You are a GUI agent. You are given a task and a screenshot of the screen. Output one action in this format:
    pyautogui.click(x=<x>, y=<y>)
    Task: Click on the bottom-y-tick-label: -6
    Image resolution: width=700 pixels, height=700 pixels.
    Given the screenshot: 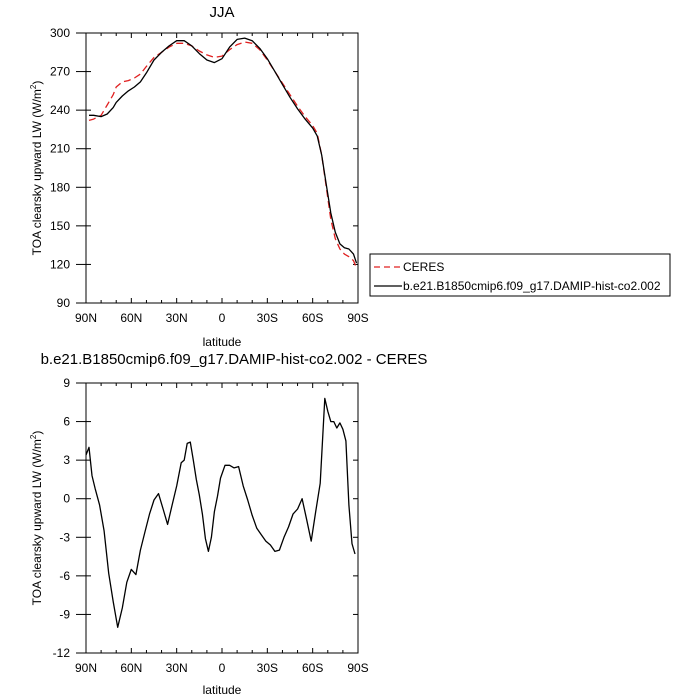 What is the action you would take?
    pyautogui.click(x=64, y=576)
    